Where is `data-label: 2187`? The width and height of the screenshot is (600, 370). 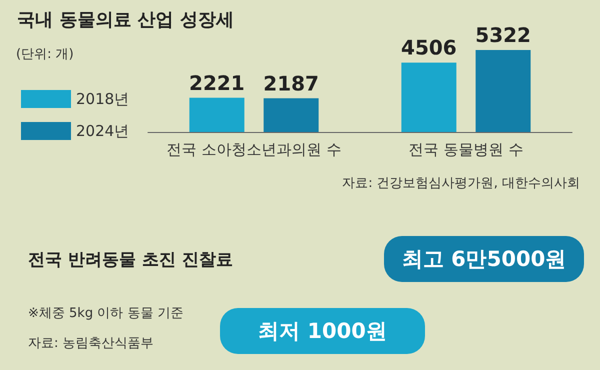 data-label: 2187 is located at coordinates (291, 83).